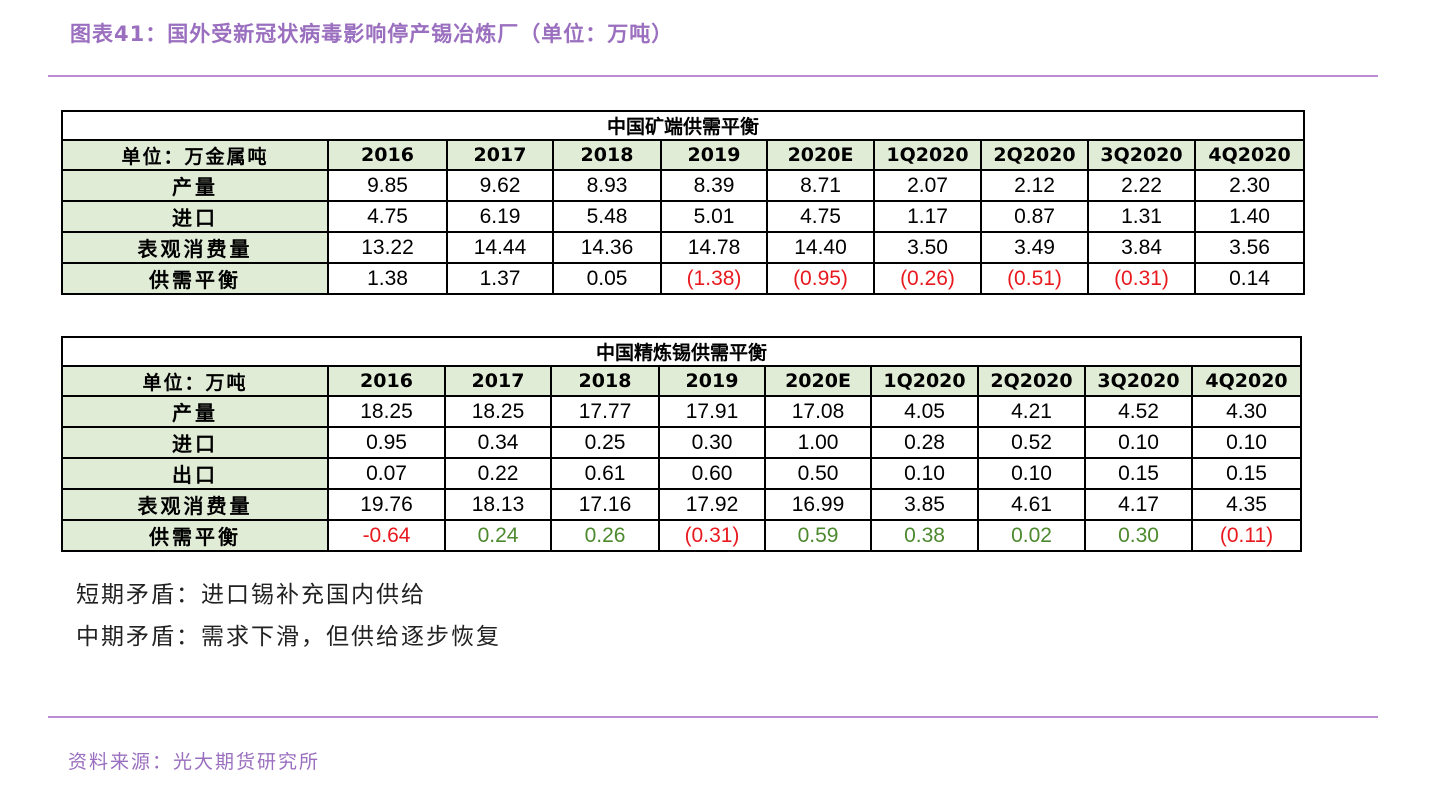 The height and width of the screenshot is (791, 1440). What do you see at coordinates (194, 762) in the screenshot?
I see `source-note: 资料来源：光大期货研究所` at bounding box center [194, 762].